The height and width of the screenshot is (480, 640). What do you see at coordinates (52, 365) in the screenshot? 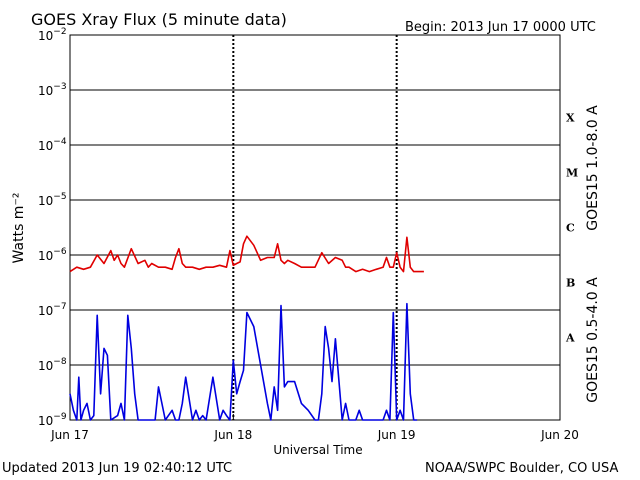
I see `y-tick-label: 10⁻⁸` at bounding box center [52, 365].